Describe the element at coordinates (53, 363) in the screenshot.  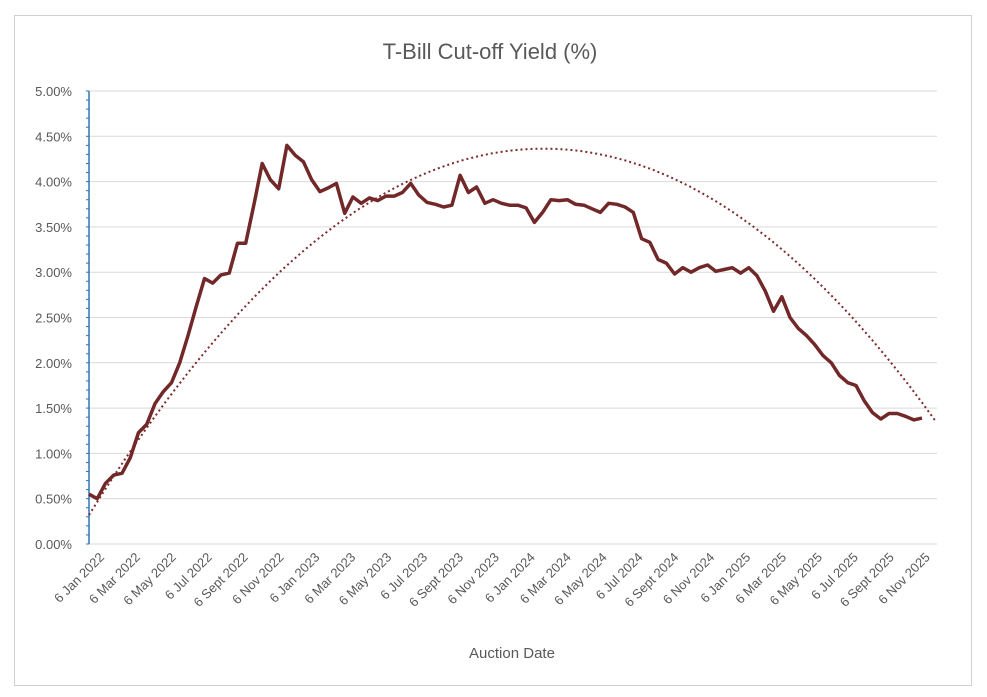
I see `y-tick-label: 2.00%` at that location.